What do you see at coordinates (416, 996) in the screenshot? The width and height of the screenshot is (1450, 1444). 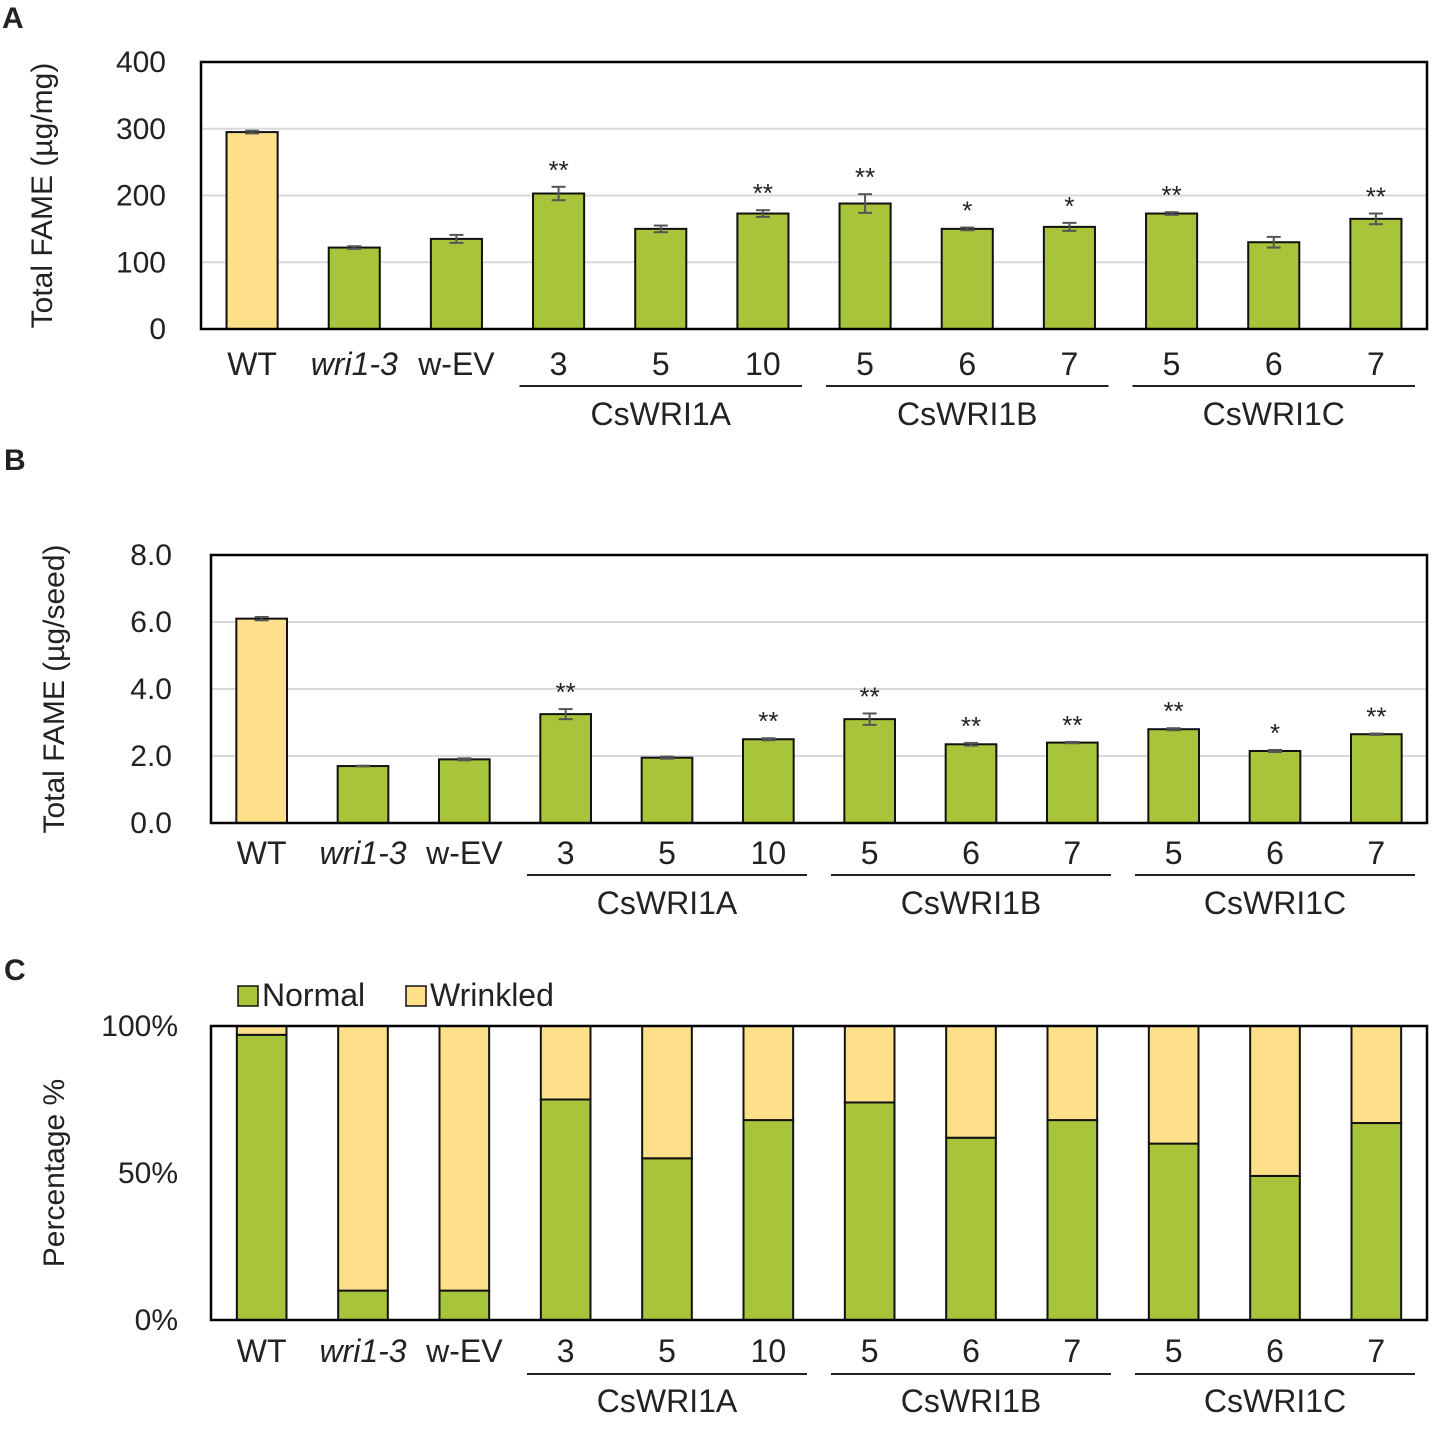 I see `legend-swatch-wrinkled` at bounding box center [416, 996].